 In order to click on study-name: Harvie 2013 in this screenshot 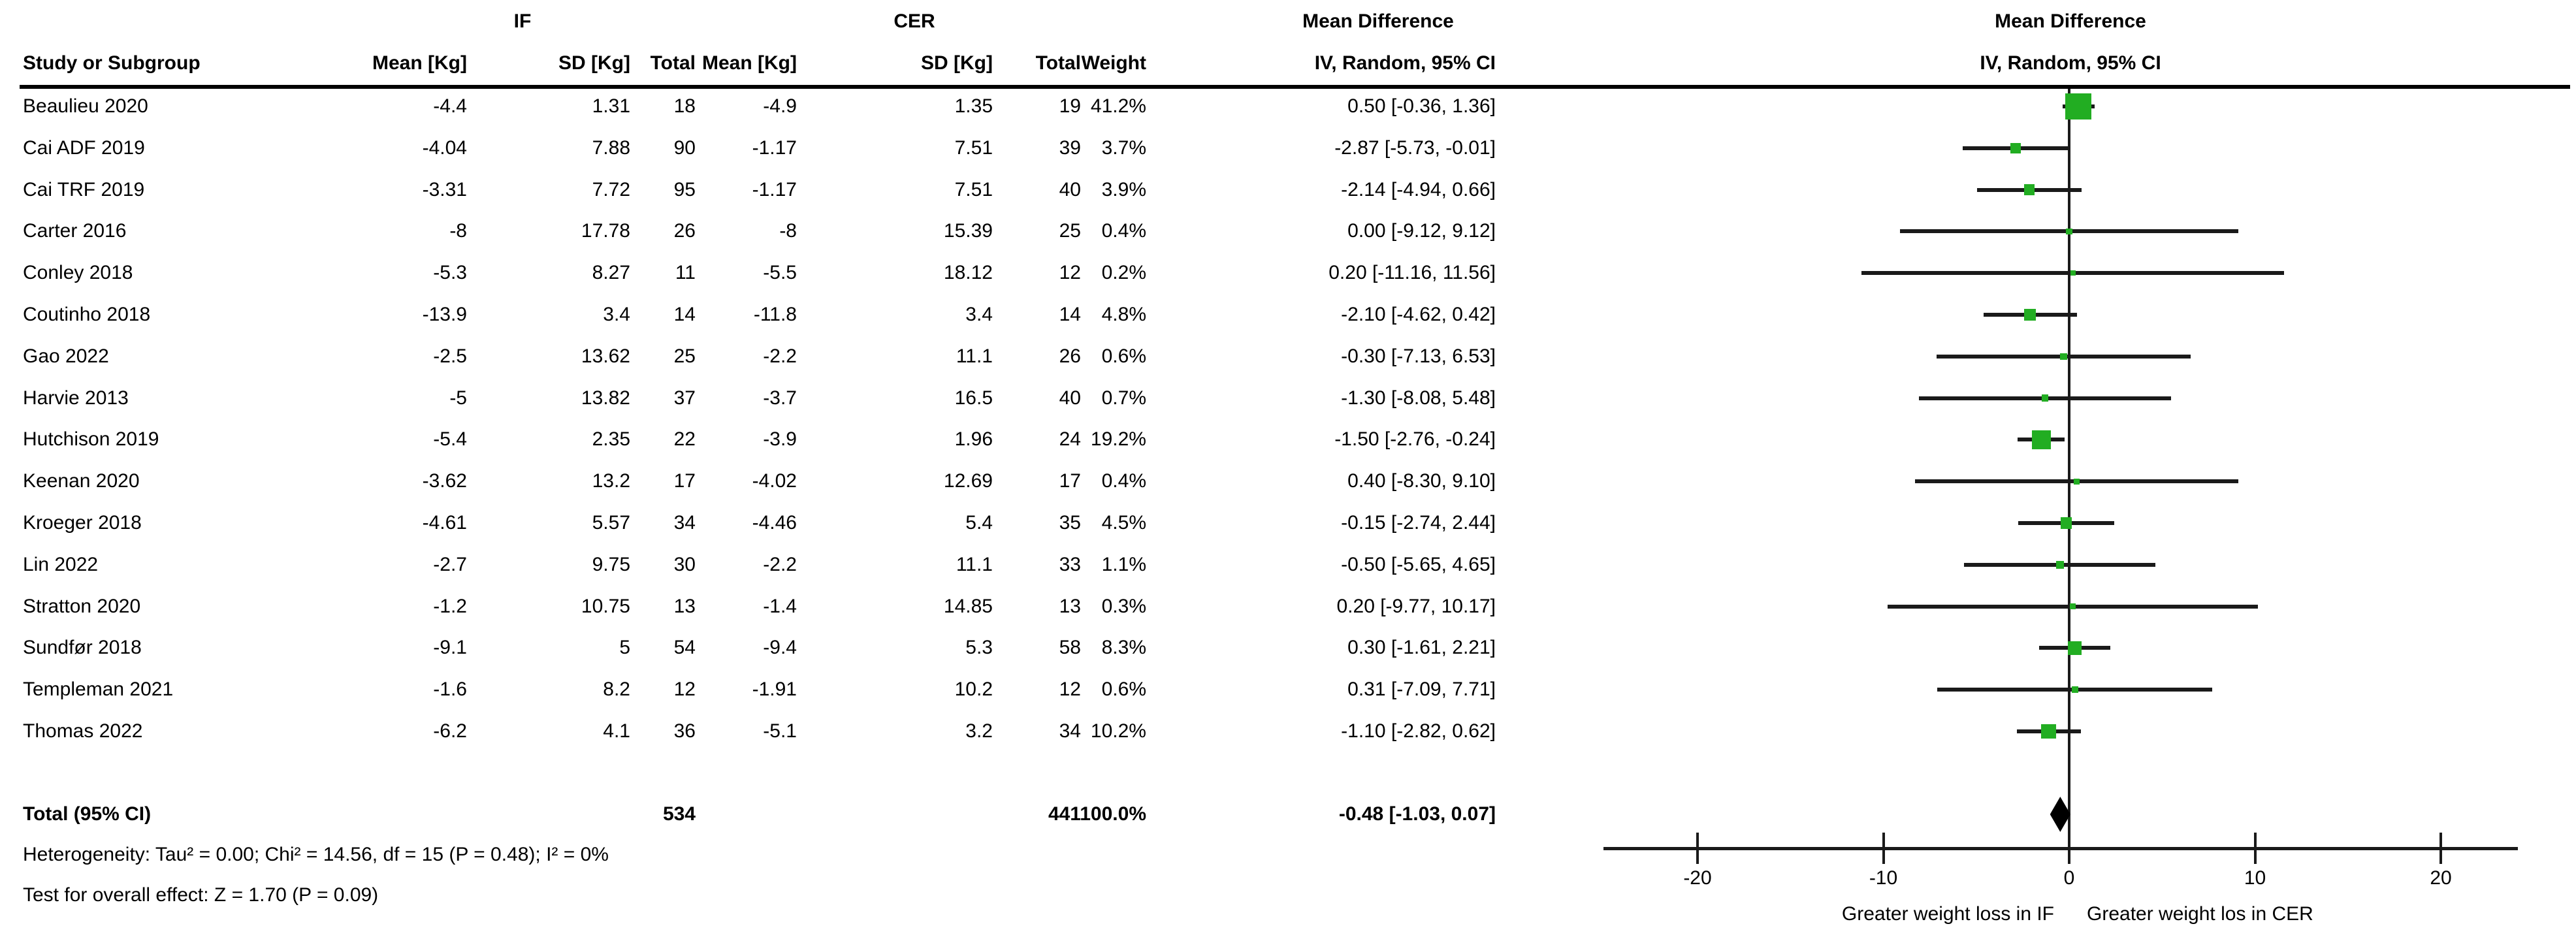, I will do `click(76, 398)`.